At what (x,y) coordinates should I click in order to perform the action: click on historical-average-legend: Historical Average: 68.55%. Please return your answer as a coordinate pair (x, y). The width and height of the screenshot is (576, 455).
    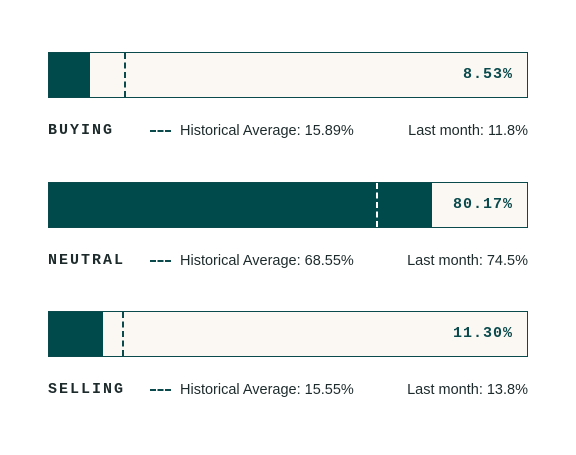
    Looking at the image, I should click on (252, 261).